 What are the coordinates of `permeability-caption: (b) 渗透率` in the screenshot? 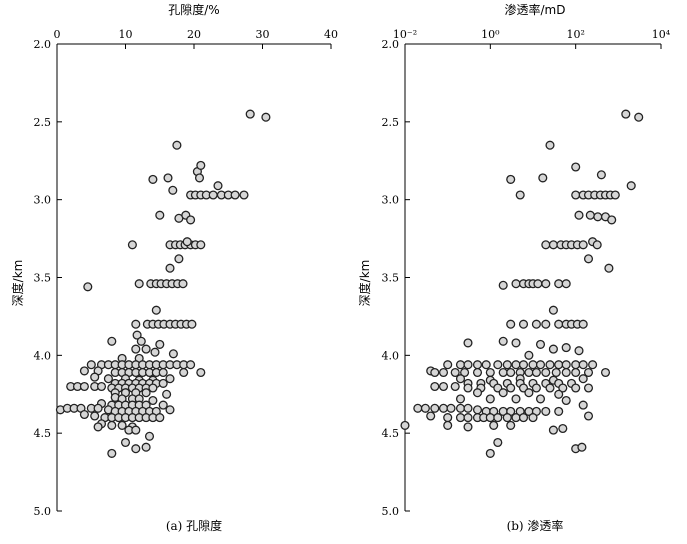 It's located at (535, 525).